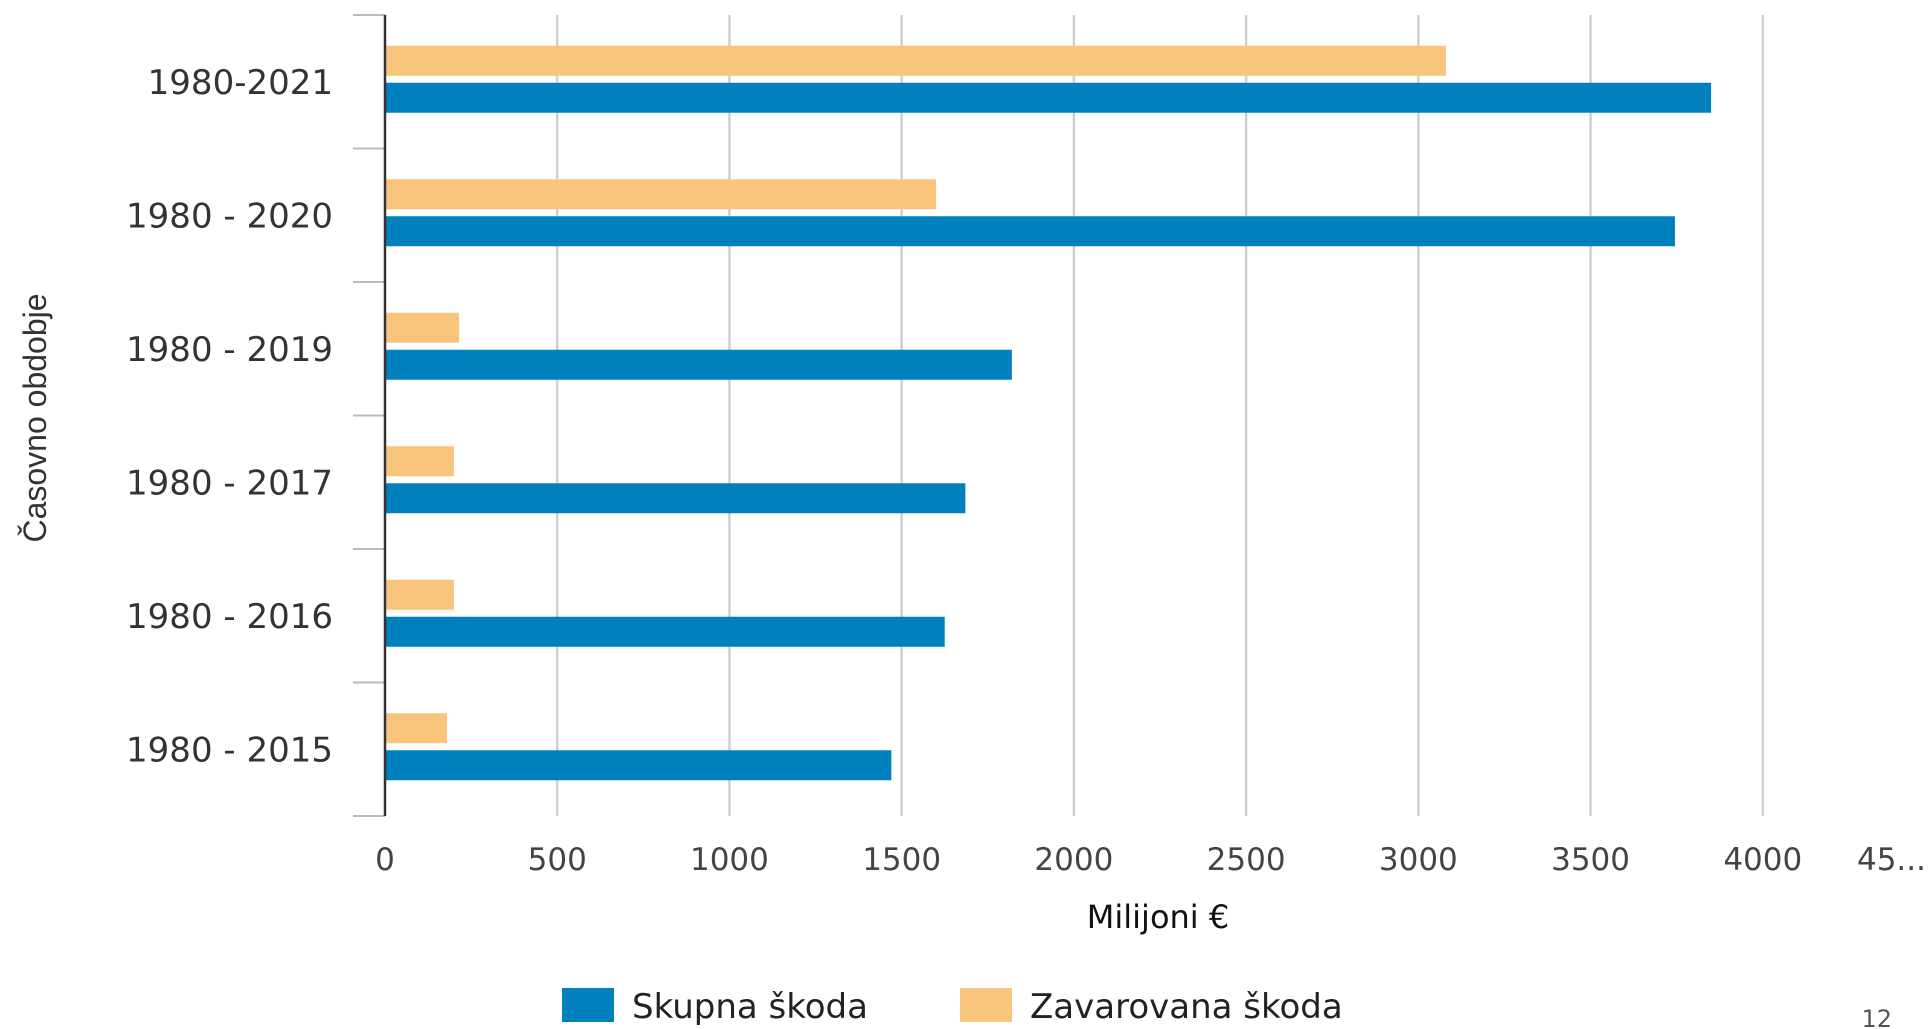 Image resolution: width=1932 pixels, height=1029 pixels. Describe the element at coordinates (229, 750) in the screenshot. I see `y-tick-label: 1980 - 2015` at that location.